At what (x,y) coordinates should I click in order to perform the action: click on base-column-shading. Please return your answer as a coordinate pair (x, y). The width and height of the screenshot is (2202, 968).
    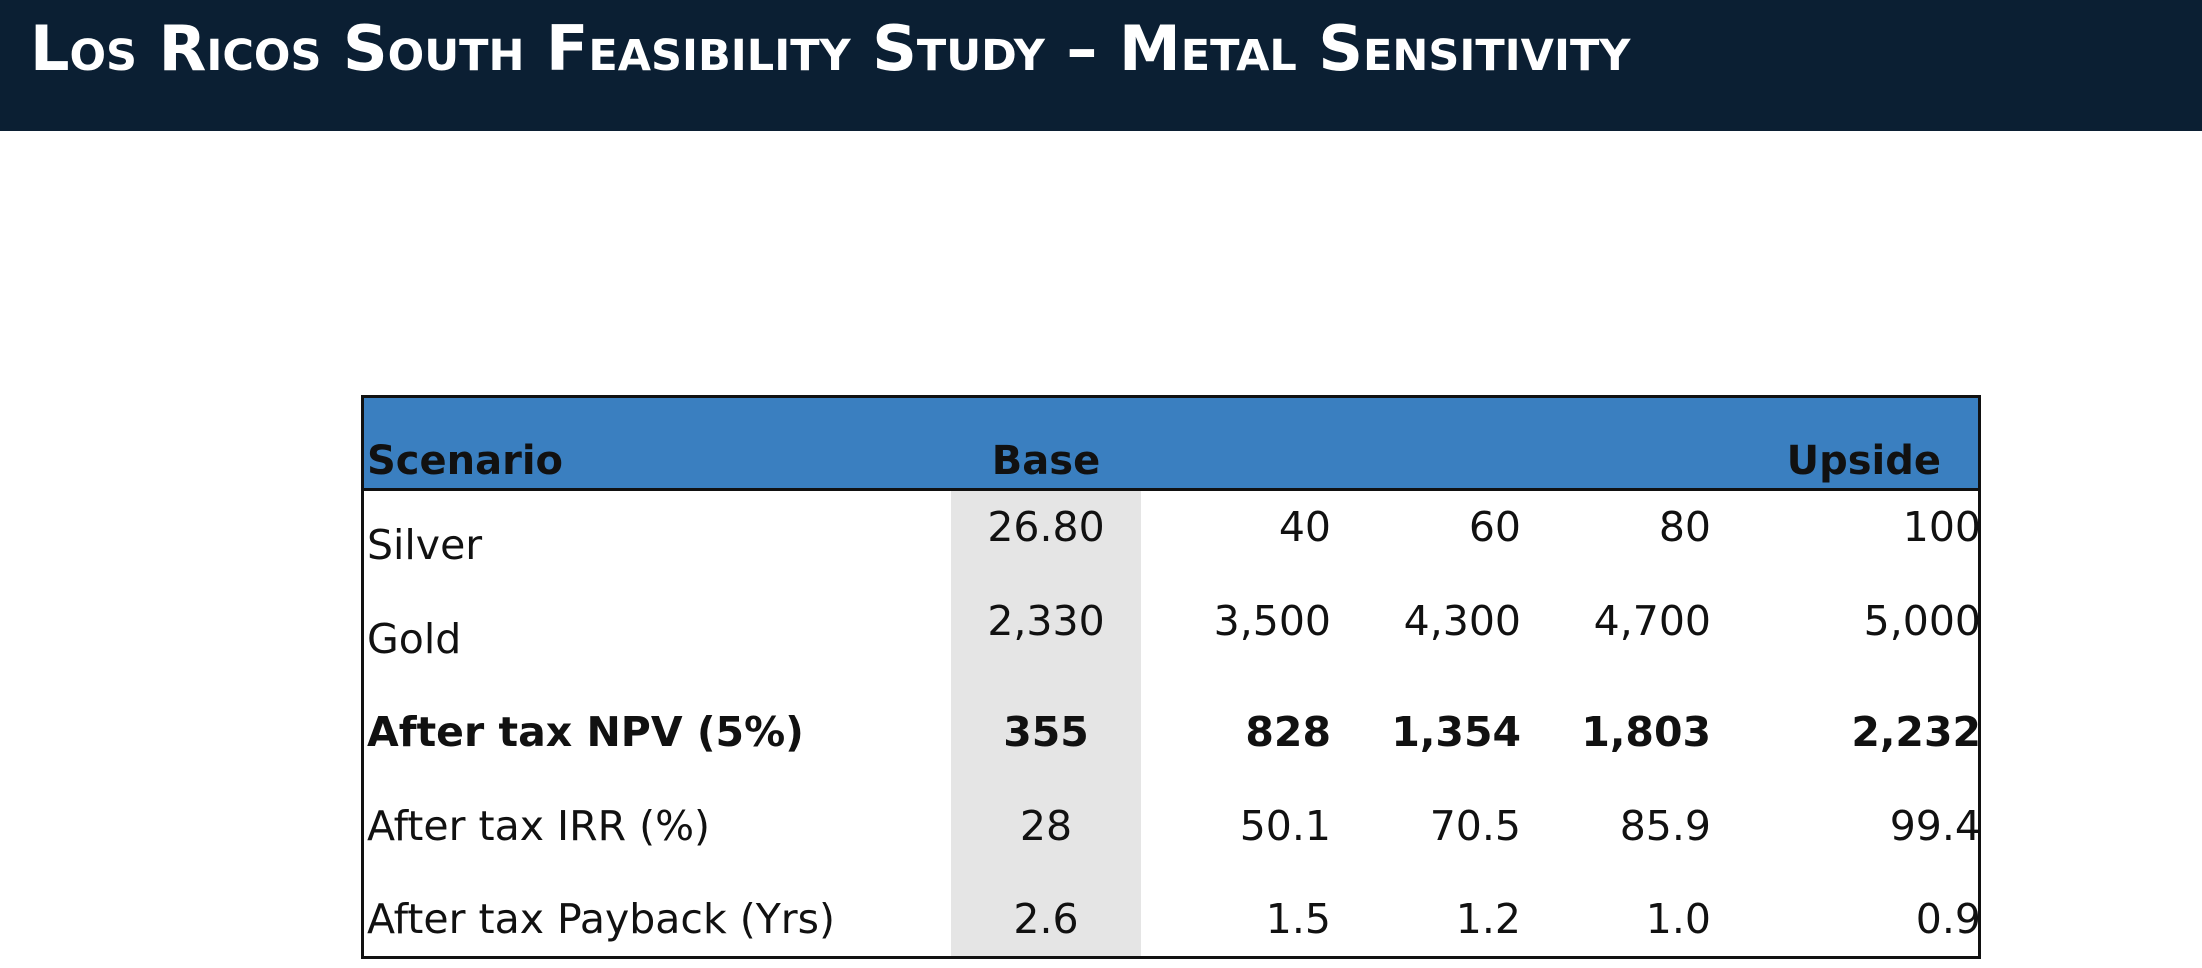
    Looking at the image, I should click on (1046, 723).